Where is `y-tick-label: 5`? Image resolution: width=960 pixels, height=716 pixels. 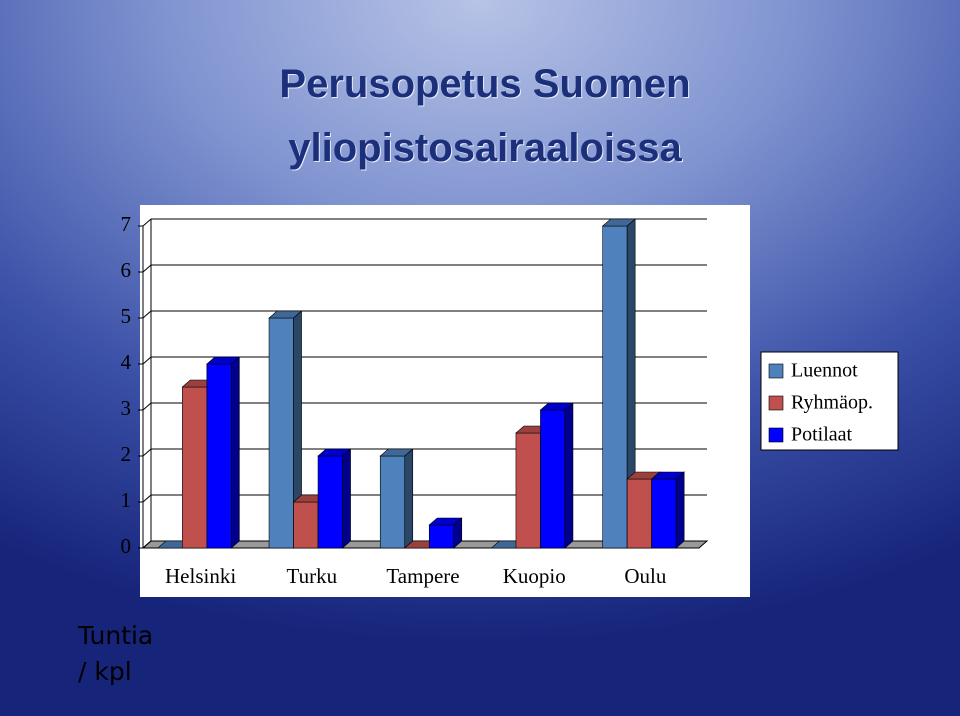 y-tick-label: 5 is located at coordinates (126, 316).